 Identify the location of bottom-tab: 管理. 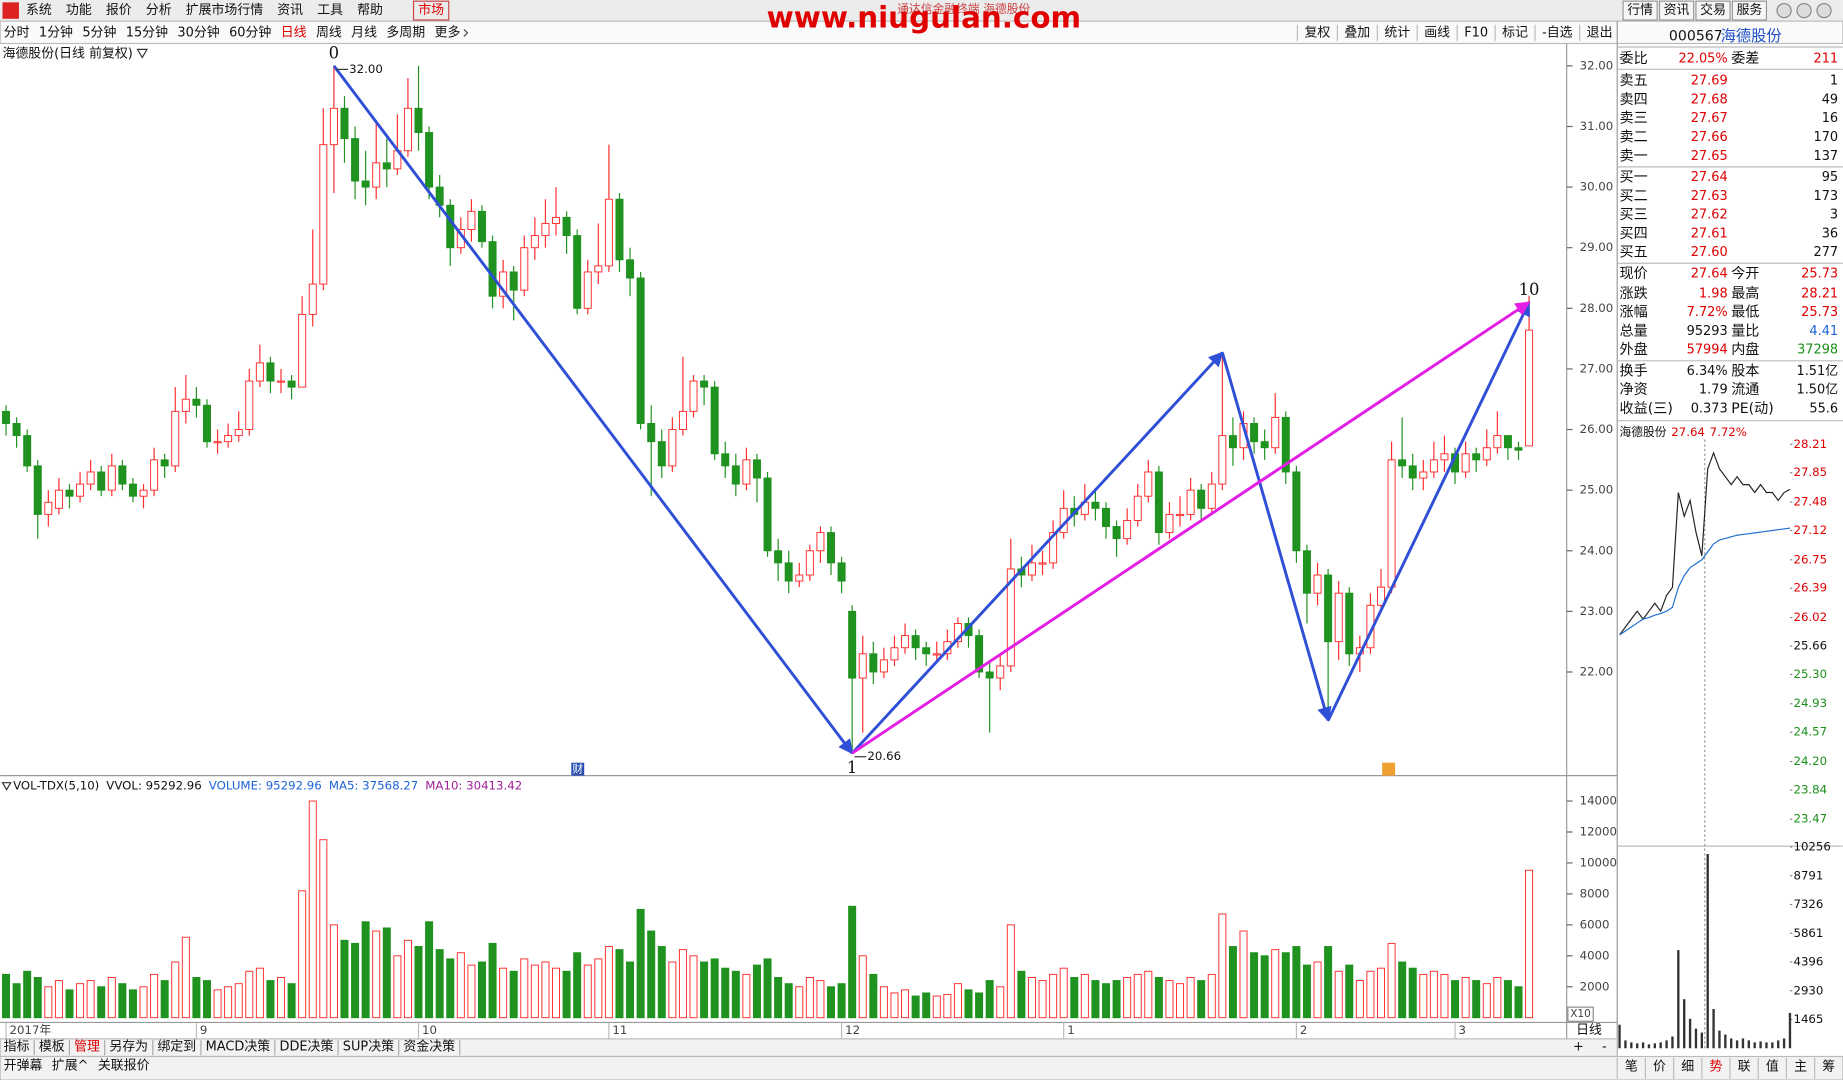
(87, 1047).